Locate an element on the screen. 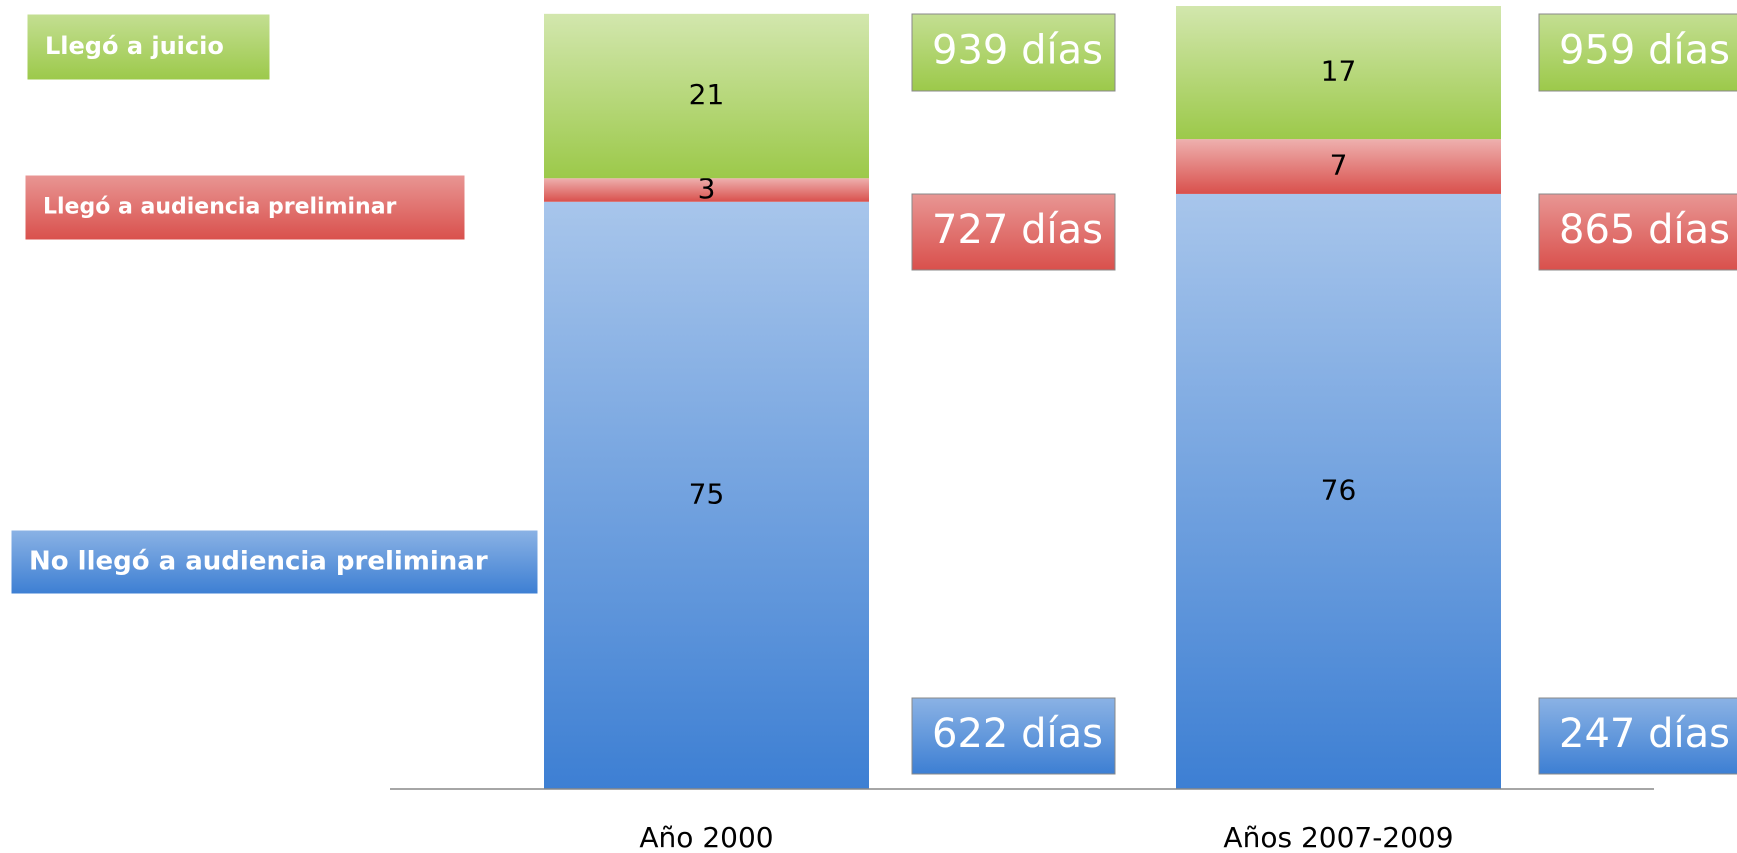 The height and width of the screenshot is (853, 1737). data-label: 17 is located at coordinates (1339, 71).